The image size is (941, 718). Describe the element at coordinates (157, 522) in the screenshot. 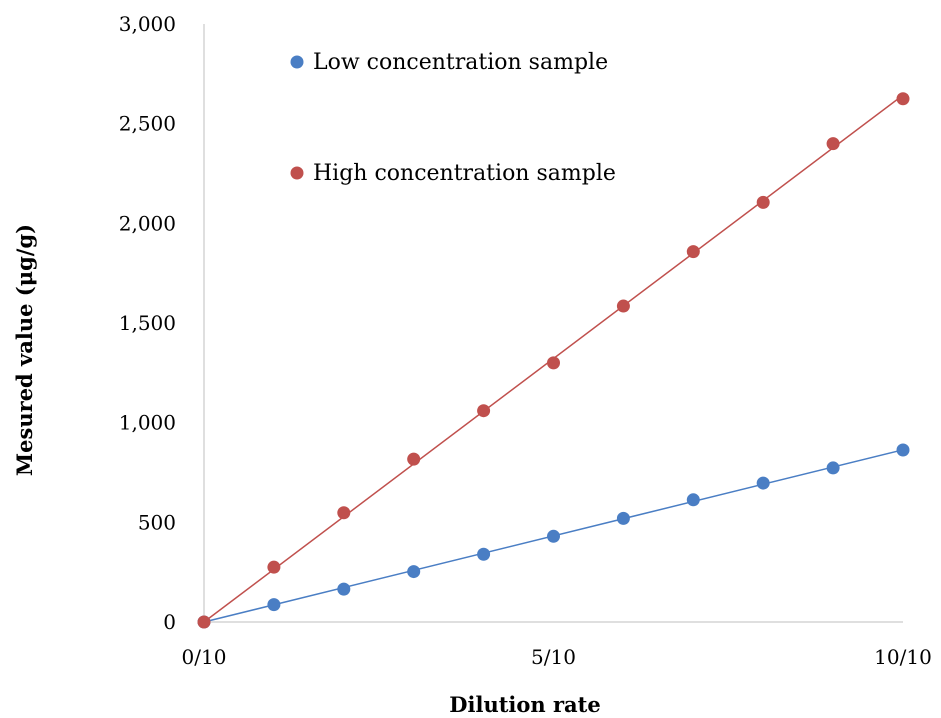

I see `y-tick-label: 500` at that location.